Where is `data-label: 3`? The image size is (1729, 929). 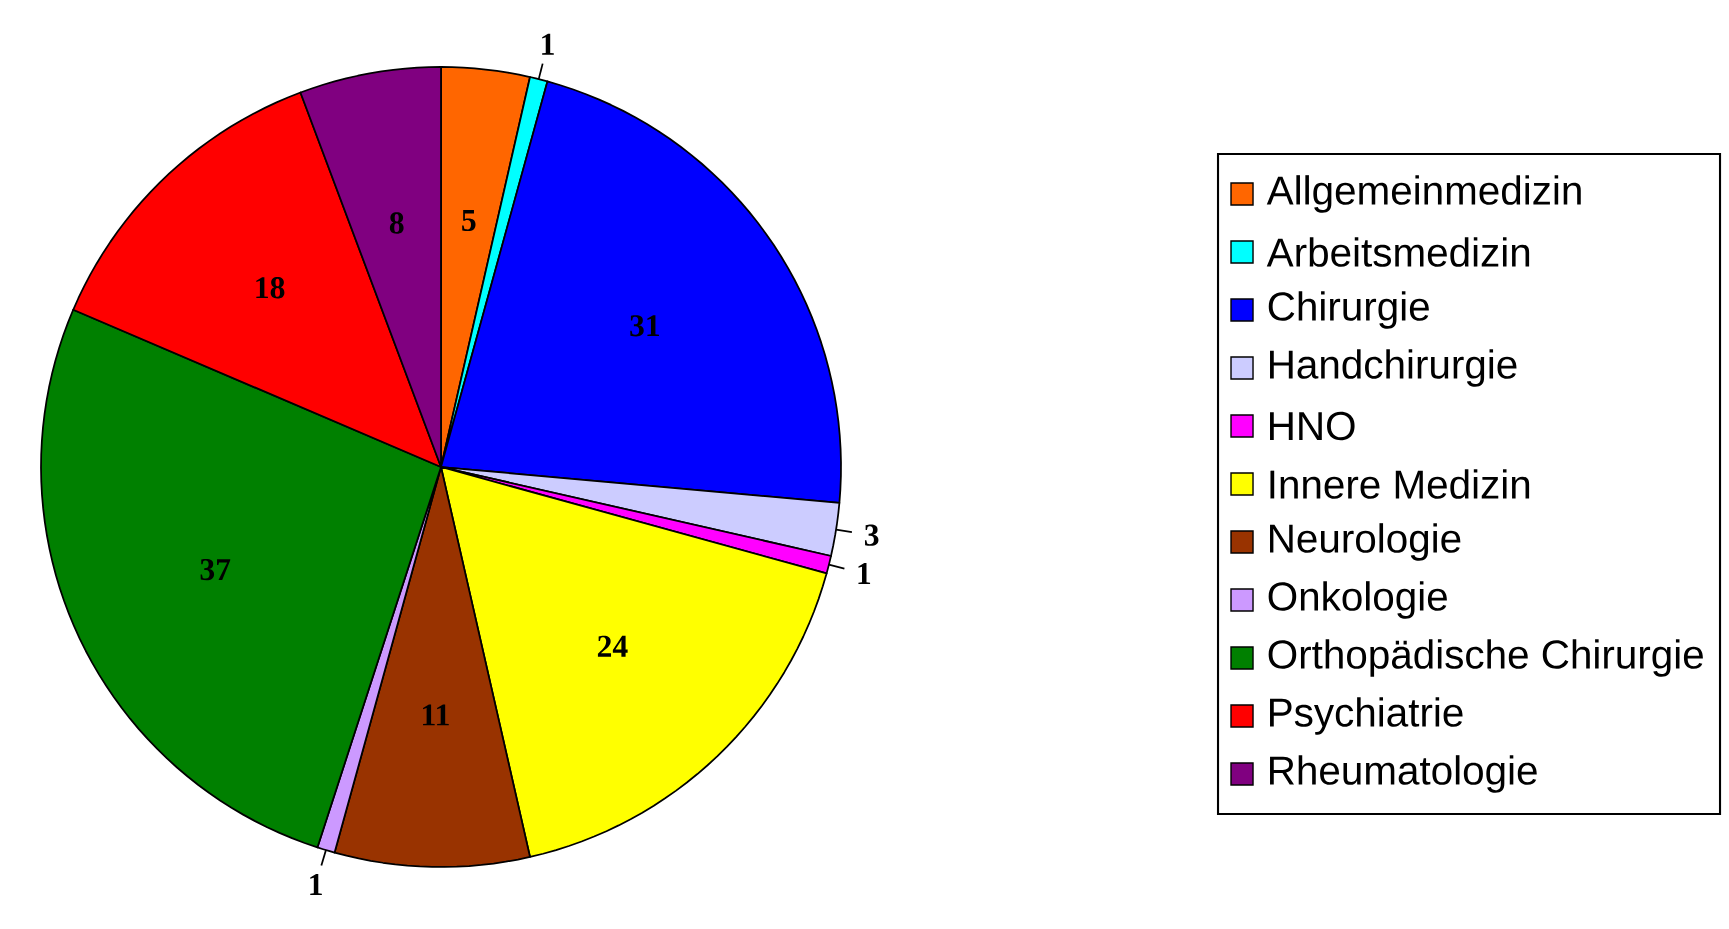
data-label: 3 is located at coordinates (871, 535).